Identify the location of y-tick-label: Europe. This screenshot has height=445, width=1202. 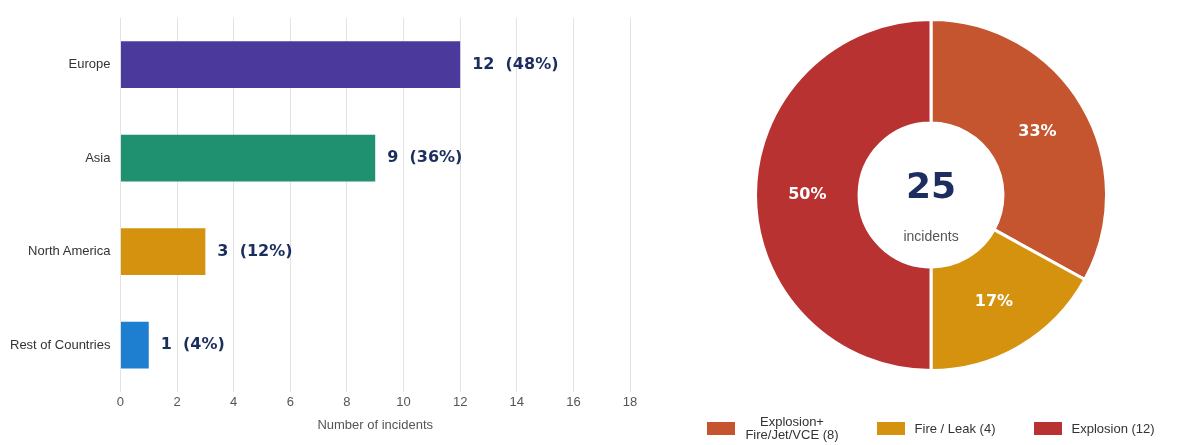
(89, 64).